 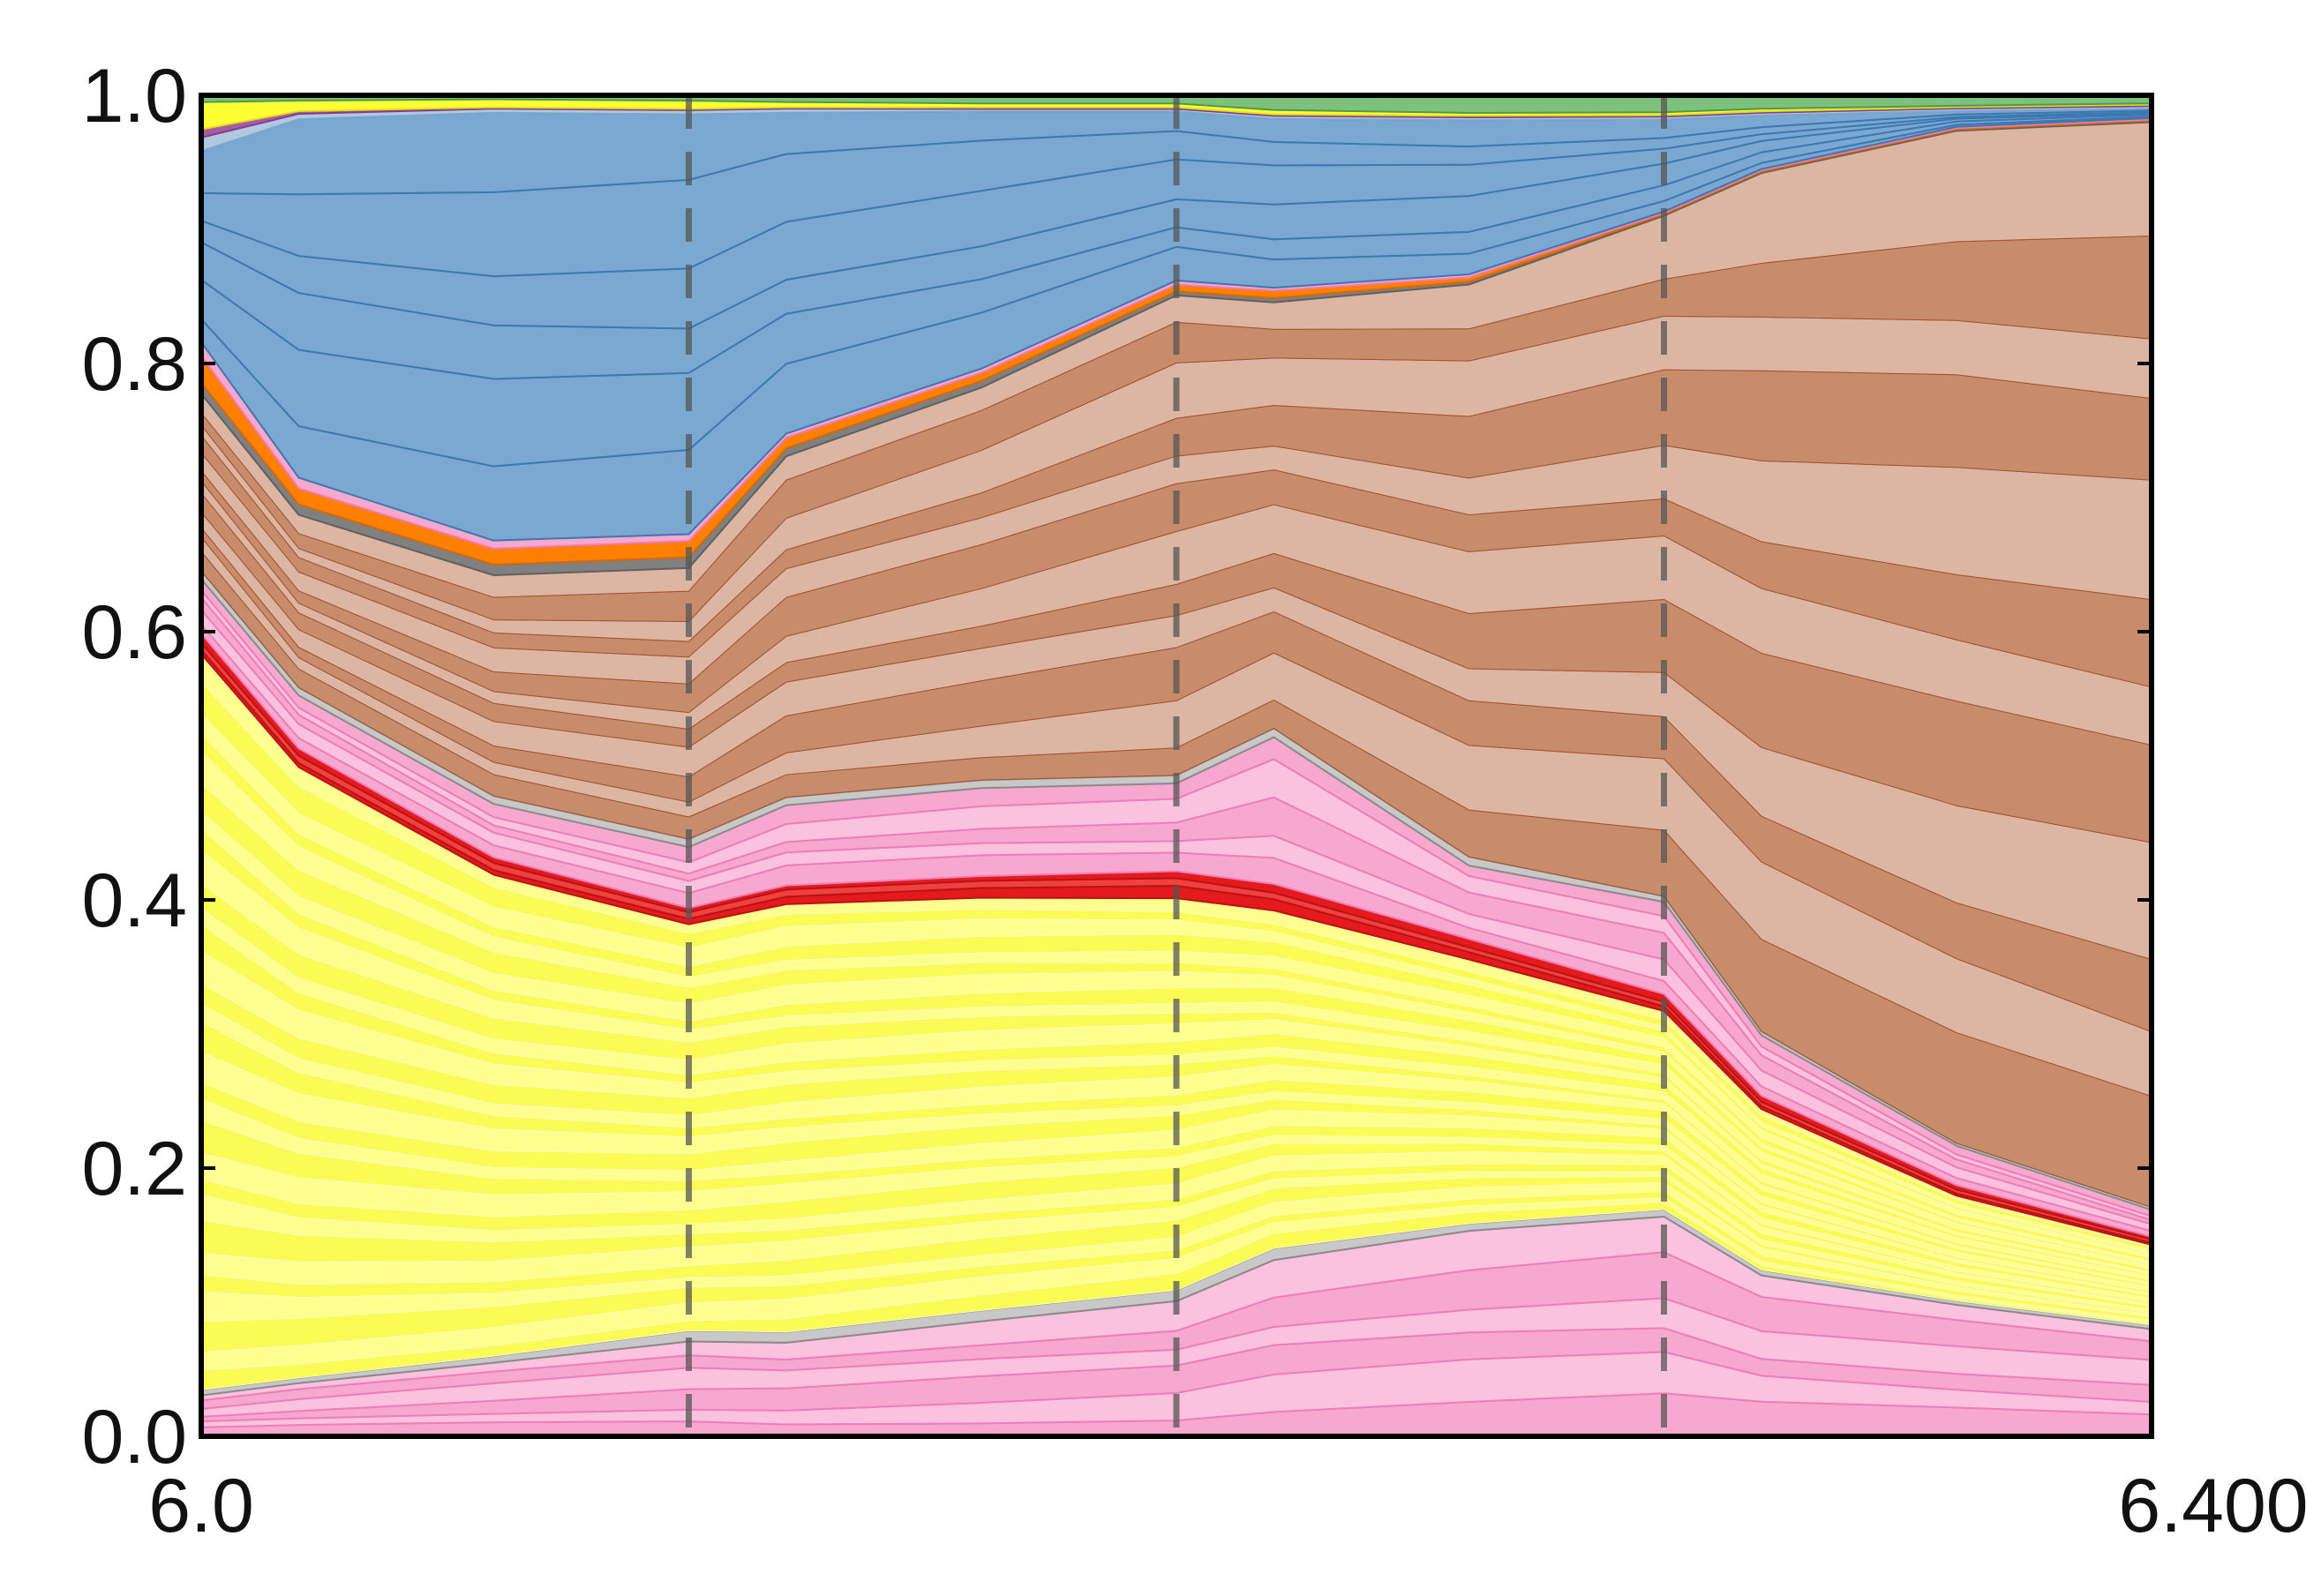 What do you see at coordinates (1227, 1506) in the screenshot?
I see `x-axis: 6.0 6.400` at bounding box center [1227, 1506].